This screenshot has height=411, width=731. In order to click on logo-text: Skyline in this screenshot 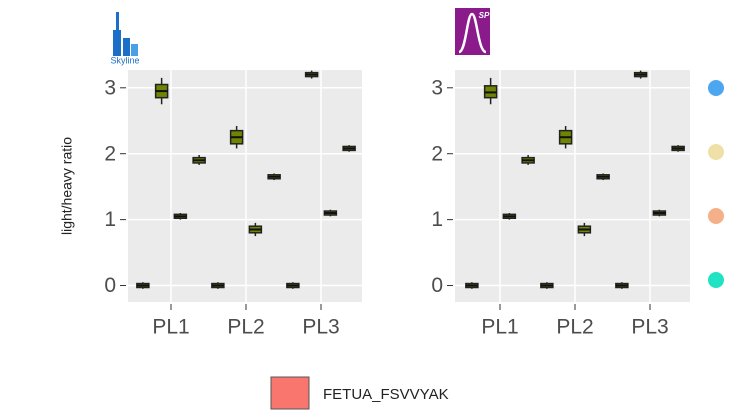, I will do `click(124, 60)`.